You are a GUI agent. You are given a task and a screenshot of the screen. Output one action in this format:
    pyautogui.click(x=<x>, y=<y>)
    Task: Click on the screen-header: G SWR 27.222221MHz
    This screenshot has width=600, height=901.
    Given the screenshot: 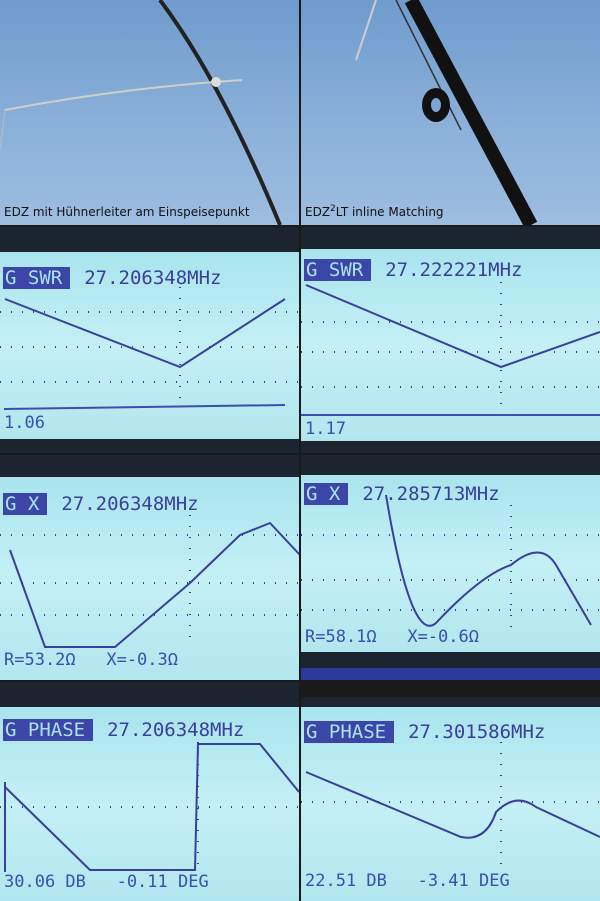 What is the action you would take?
    pyautogui.click(x=413, y=270)
    